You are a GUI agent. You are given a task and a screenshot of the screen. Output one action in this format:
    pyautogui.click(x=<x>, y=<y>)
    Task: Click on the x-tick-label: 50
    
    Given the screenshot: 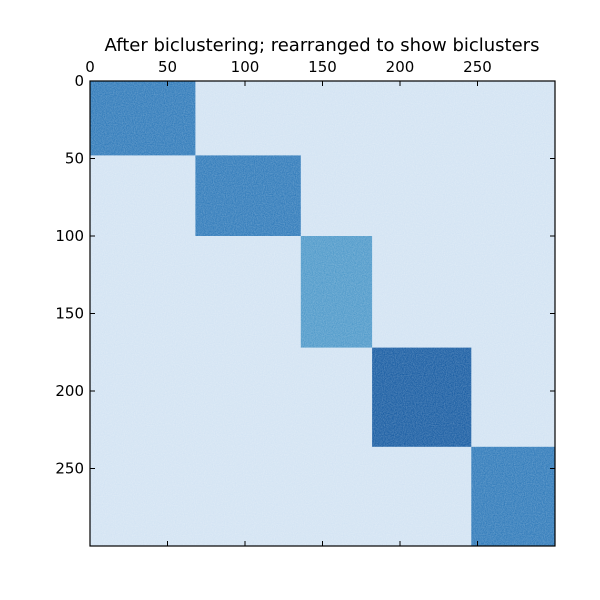 What is the action you would take?
    pyautogui.click(x=167, y=67)
    